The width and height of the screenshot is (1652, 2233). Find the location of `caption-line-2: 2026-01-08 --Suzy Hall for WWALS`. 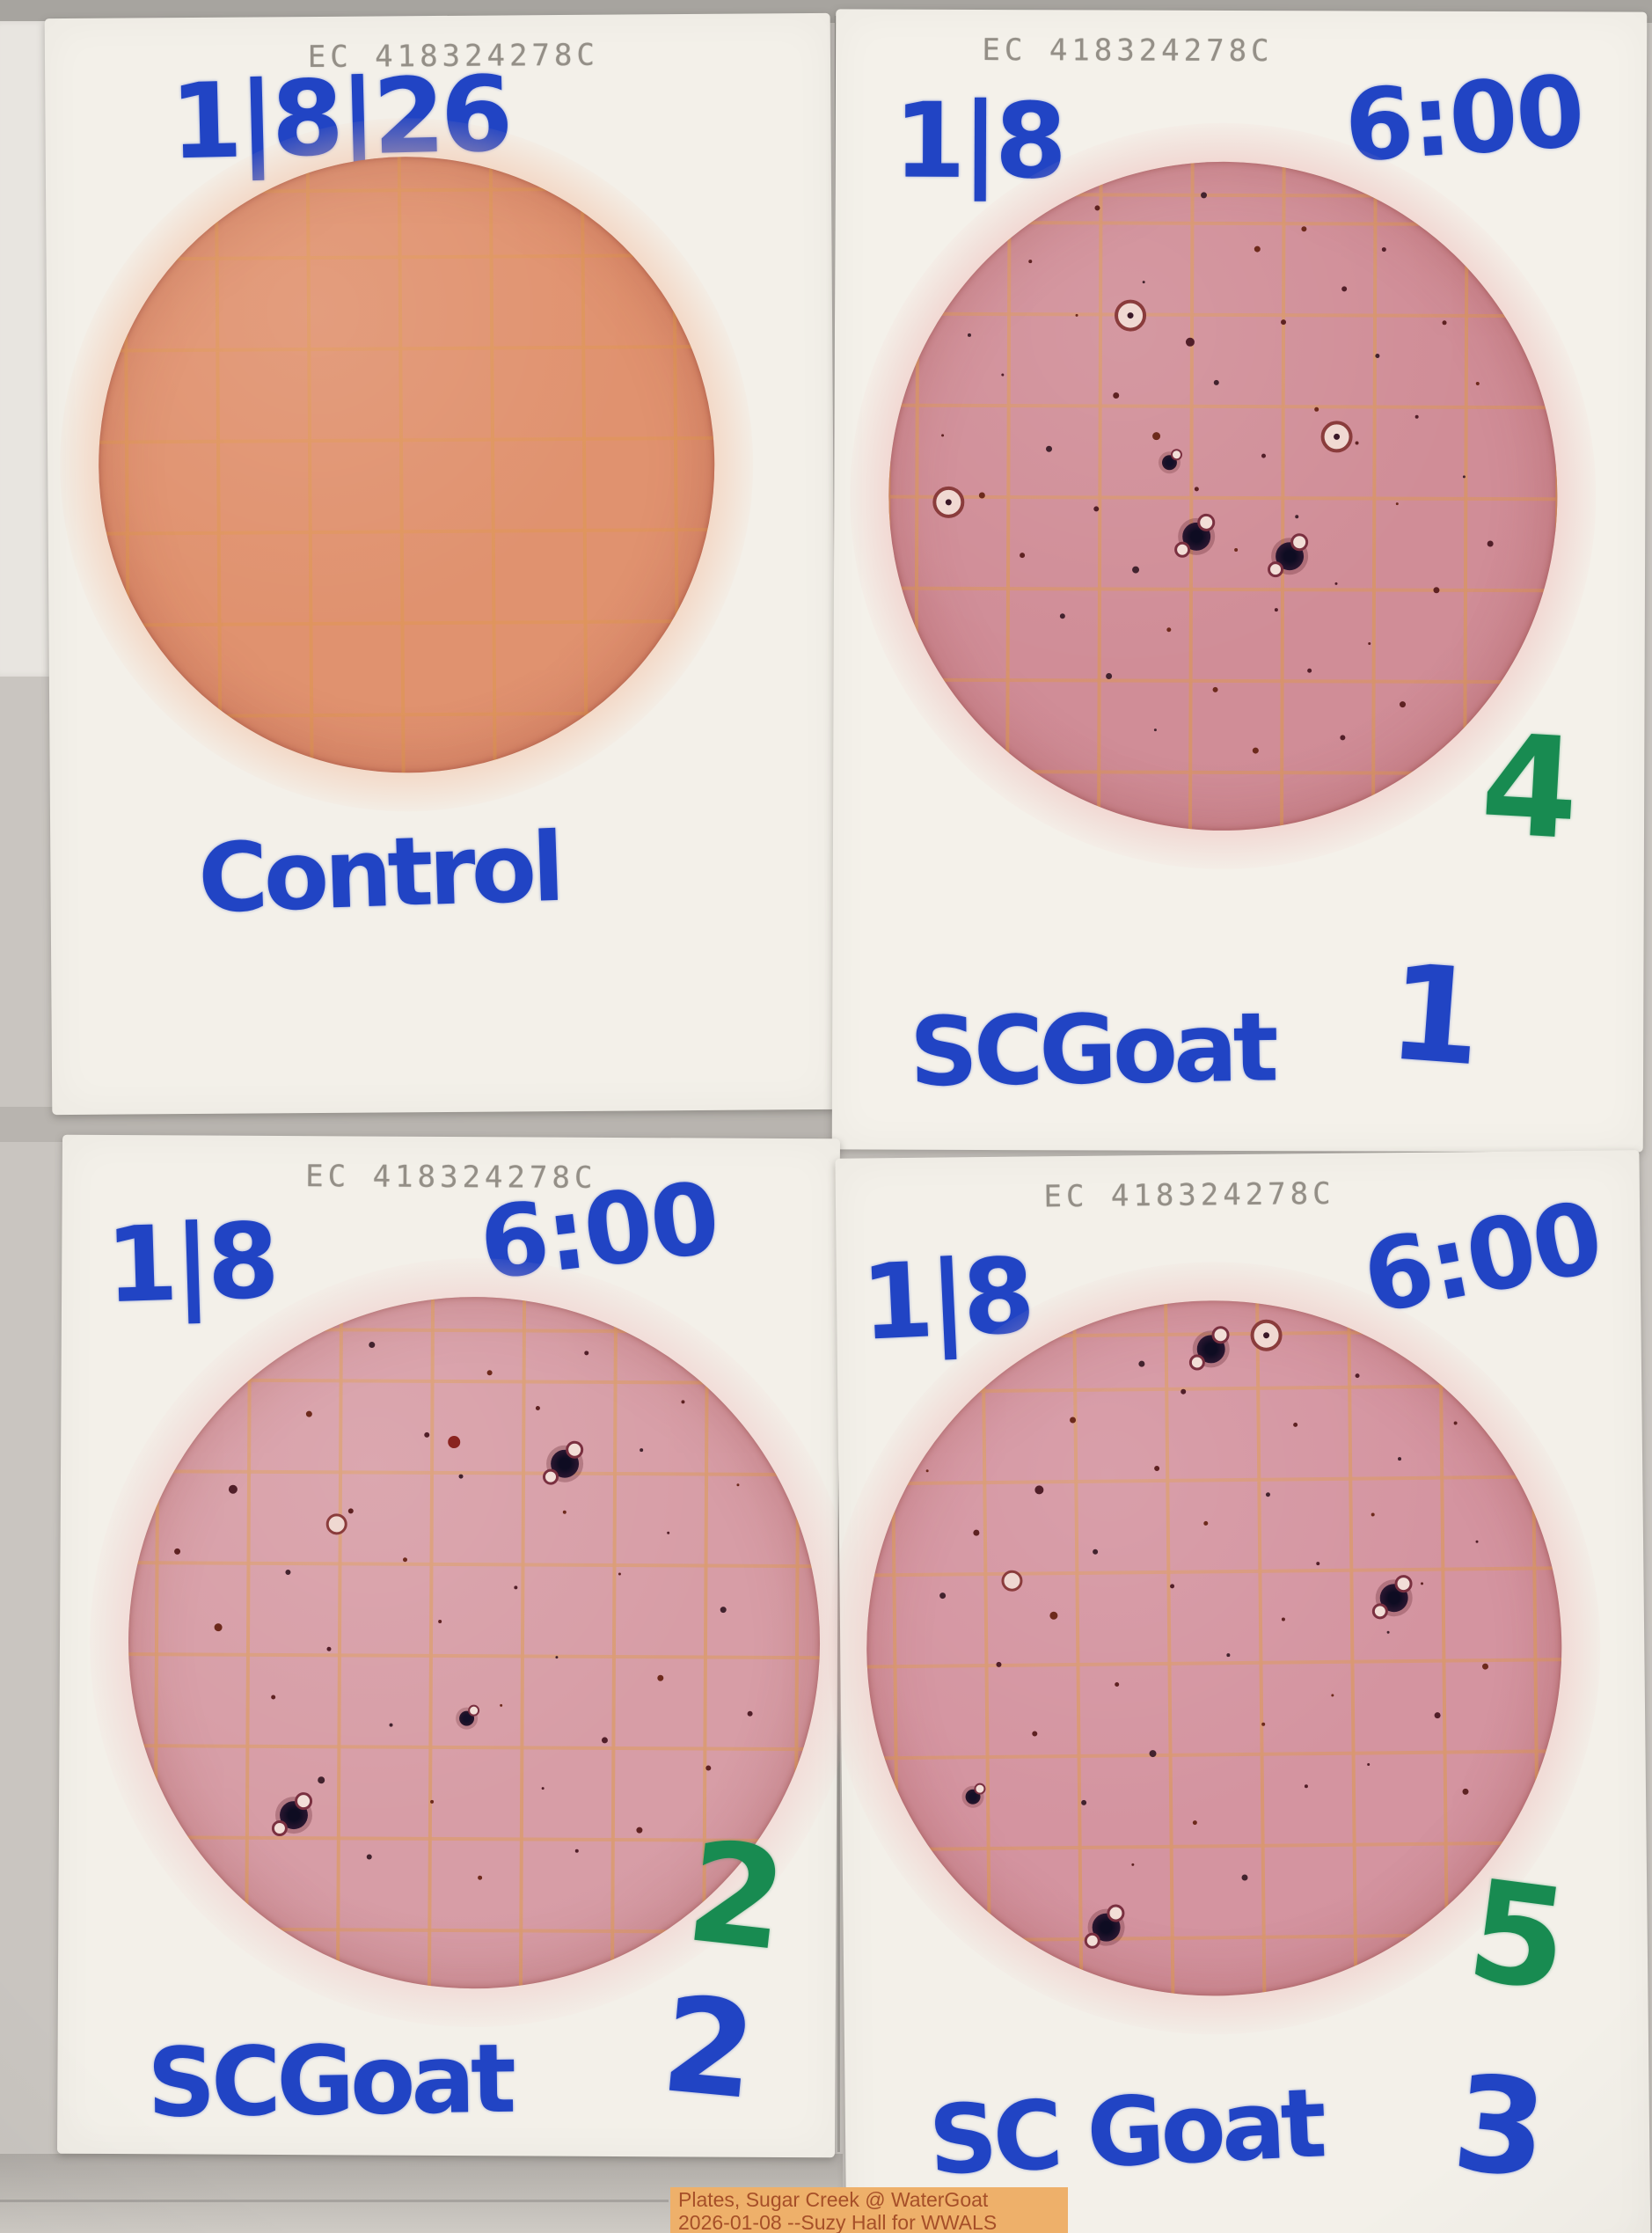

caption-line-2: 2026-01-08 --Suzy Hall for WWALS is located at coordinates (838, 2221).